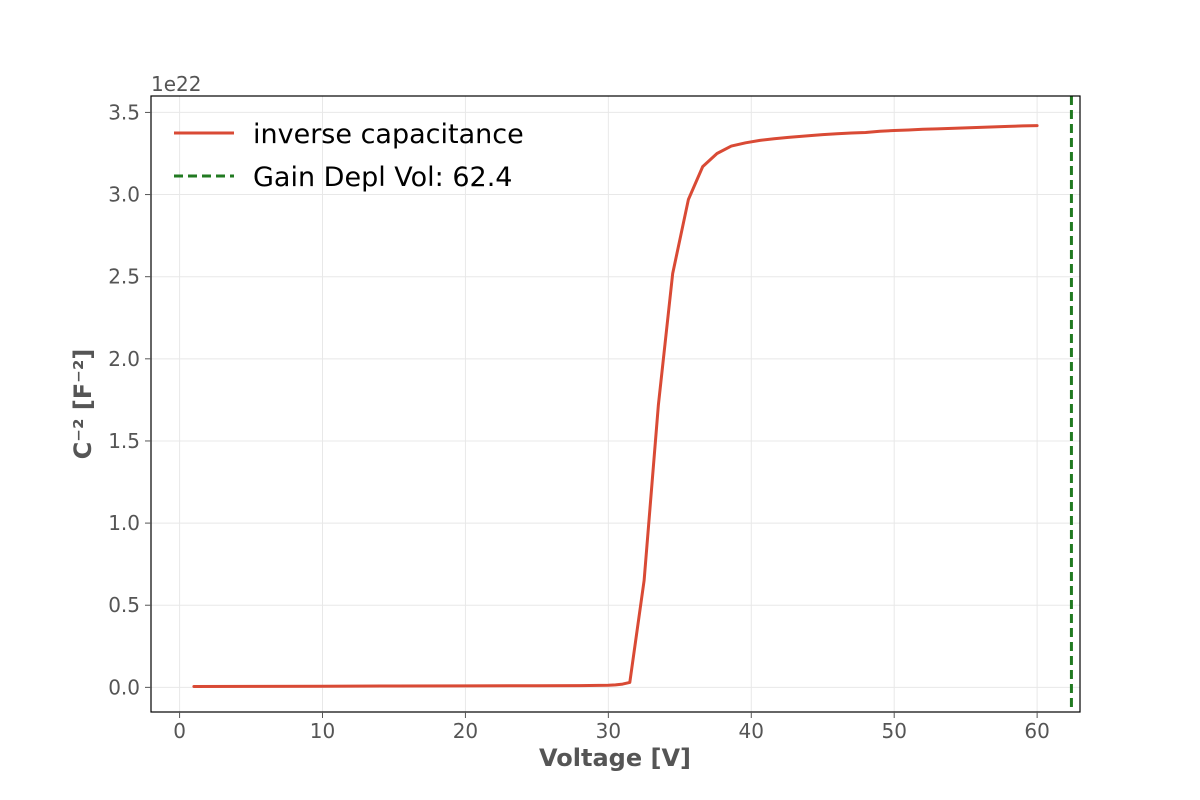  Describe the element at coordinates (465, 731) in the screenshot. I see `x-tick-label: 20` at that location.